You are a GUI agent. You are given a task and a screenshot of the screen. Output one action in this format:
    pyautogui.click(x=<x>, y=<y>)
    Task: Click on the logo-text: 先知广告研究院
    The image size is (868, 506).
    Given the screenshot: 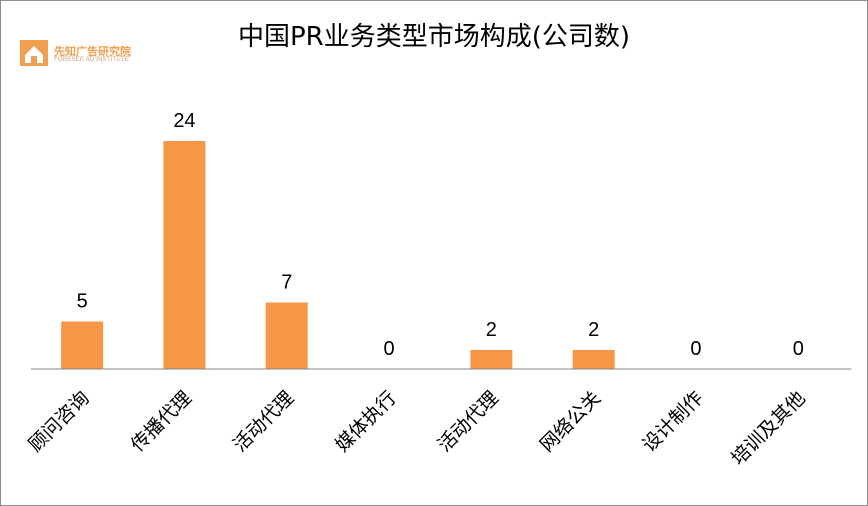 What is the action you would take?
    pyautogui.click(x=92, y=51)
    